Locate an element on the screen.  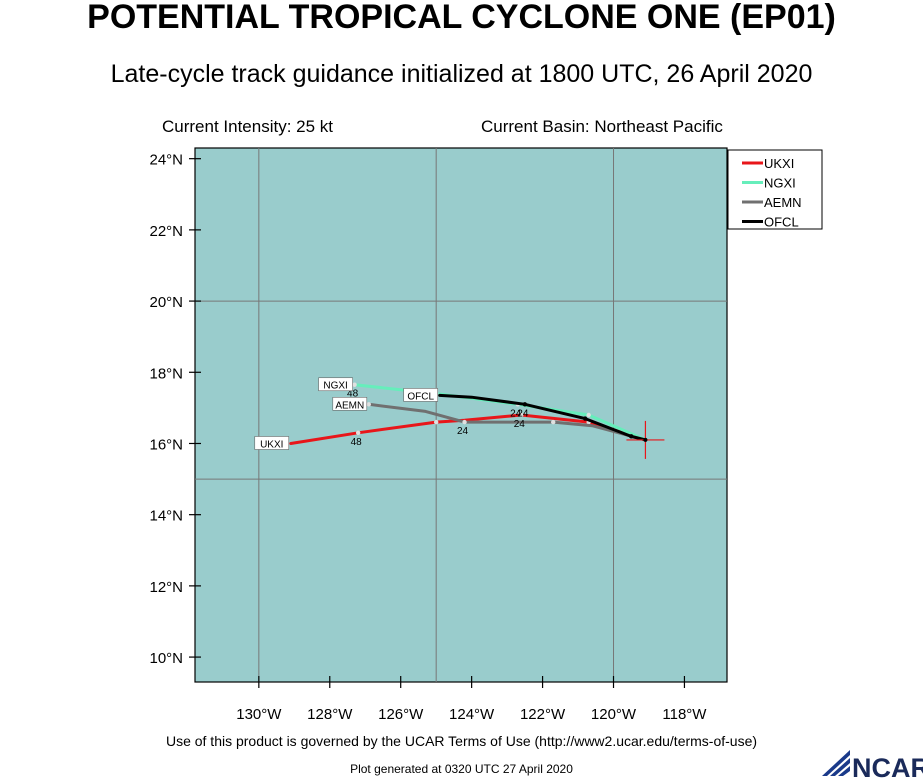
legend: UKXI NGXI AEMN OFCL is located at coordinates (775, 189).